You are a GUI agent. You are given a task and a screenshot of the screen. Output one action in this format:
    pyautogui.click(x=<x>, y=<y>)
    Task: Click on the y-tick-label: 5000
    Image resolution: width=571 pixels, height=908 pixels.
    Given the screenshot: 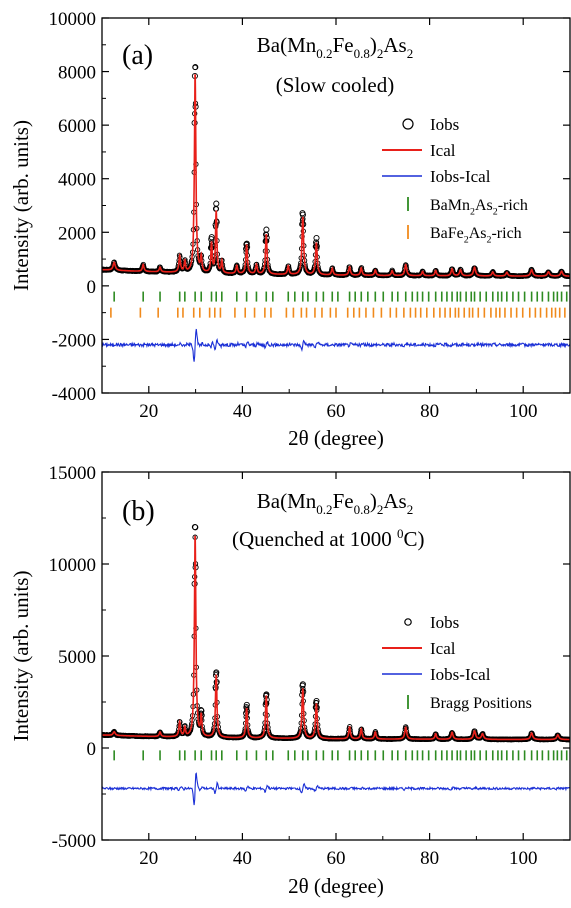 What is the action you would take?
    pyautogui.click(x=77, y=657)
    